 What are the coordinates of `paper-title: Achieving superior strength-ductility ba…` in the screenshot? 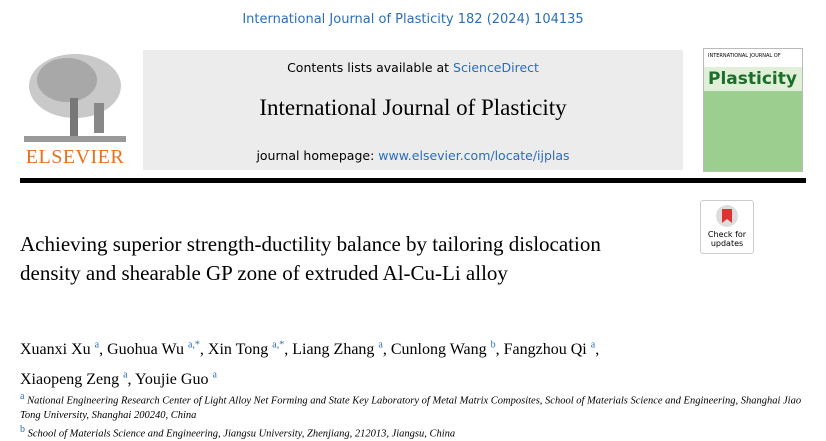 It's located at (320, 259).